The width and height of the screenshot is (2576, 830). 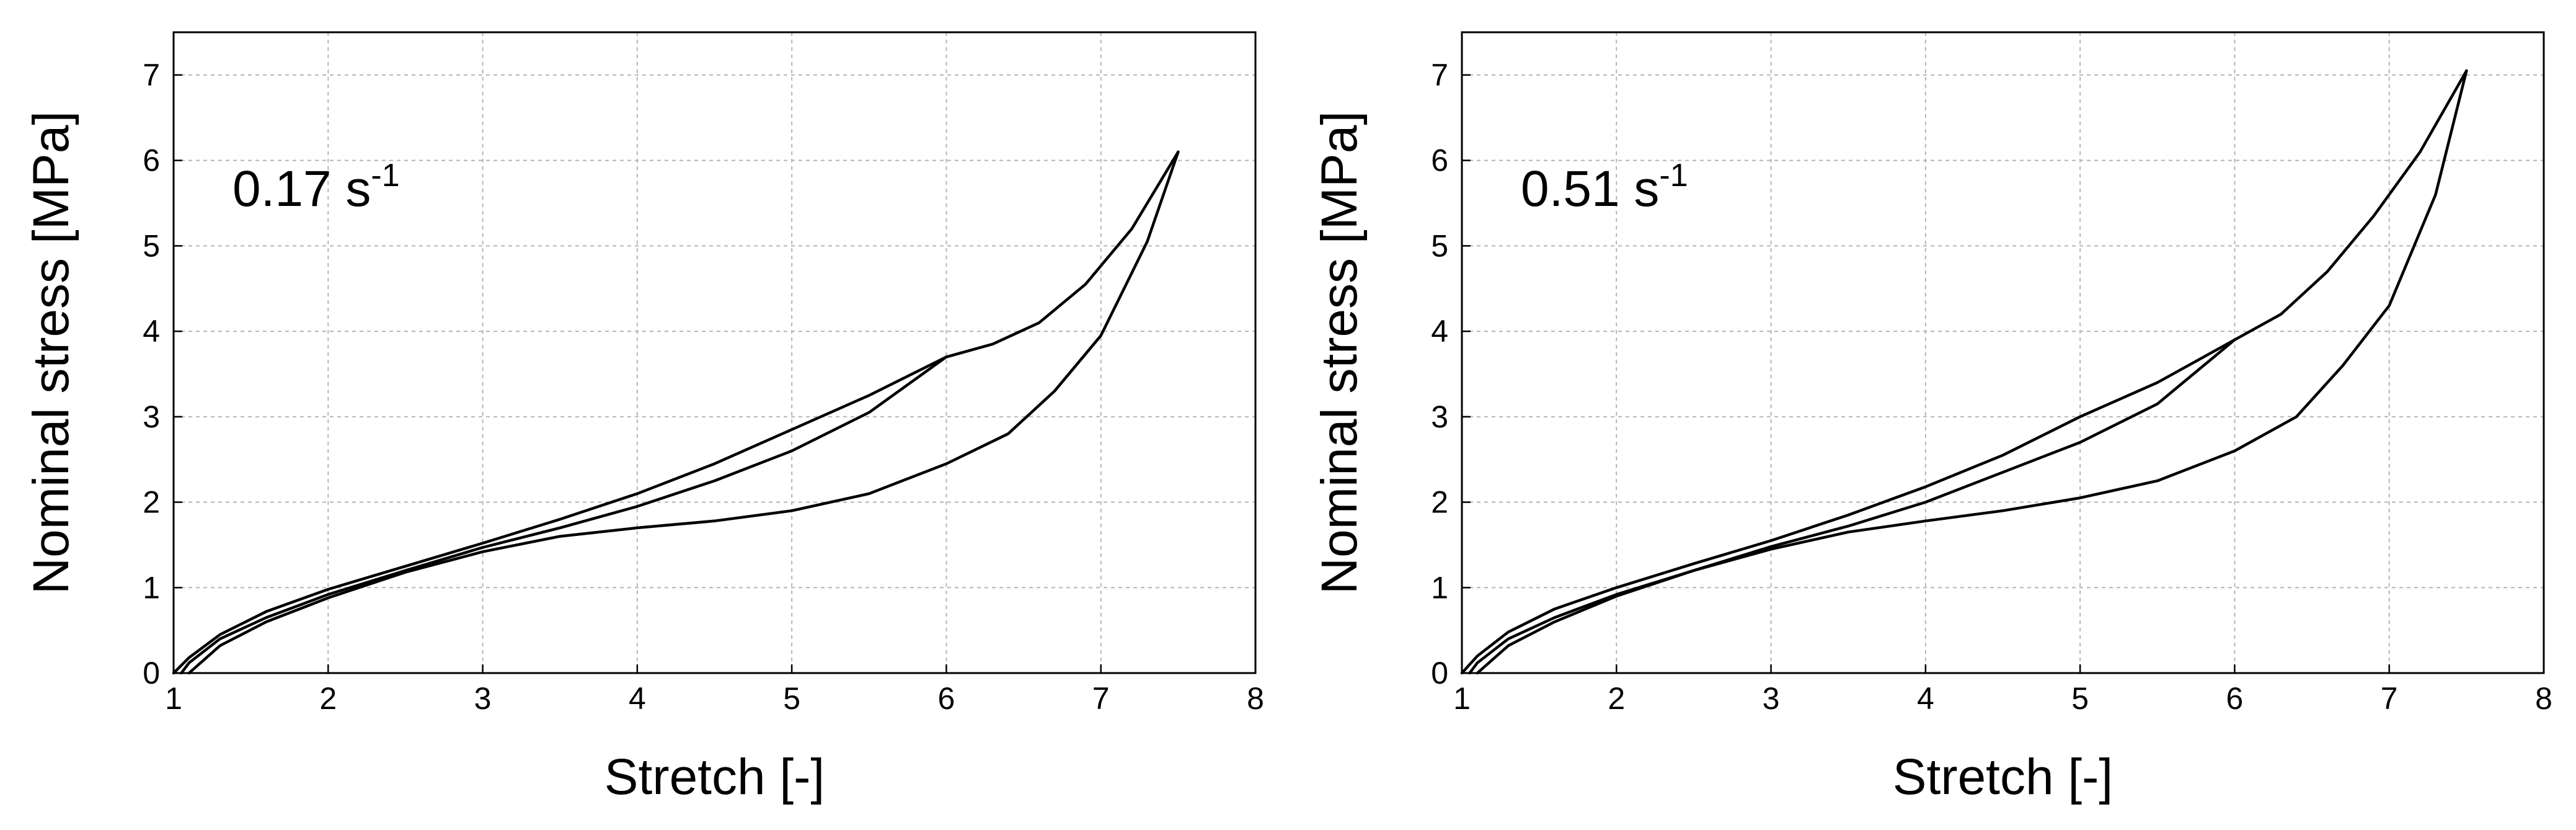 I want to click on rate-annotation: 0.51 s-1, so click(x=1604, y=187).